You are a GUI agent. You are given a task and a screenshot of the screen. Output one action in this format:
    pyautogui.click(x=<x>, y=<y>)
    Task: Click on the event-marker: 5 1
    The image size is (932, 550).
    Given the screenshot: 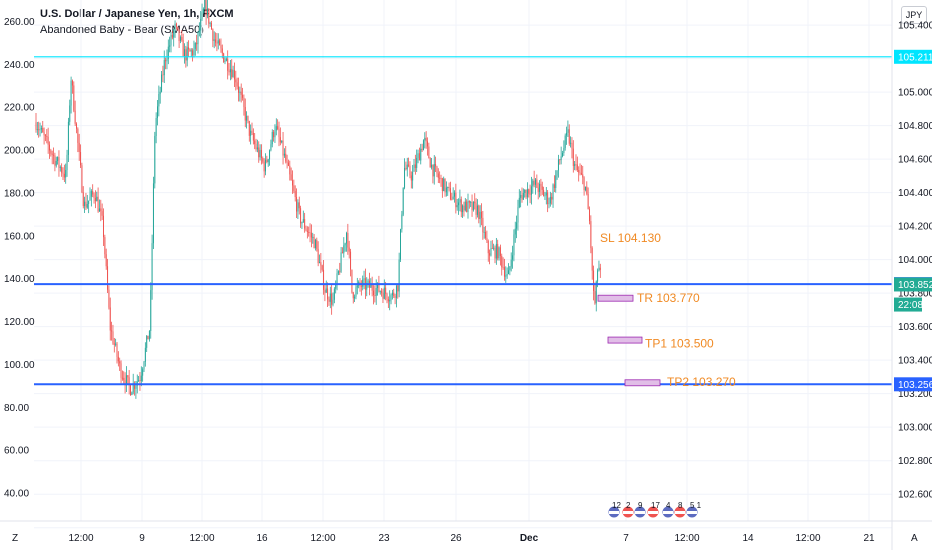 What is the action you would take?
    pyautogui.click(x=693, y=510)
    